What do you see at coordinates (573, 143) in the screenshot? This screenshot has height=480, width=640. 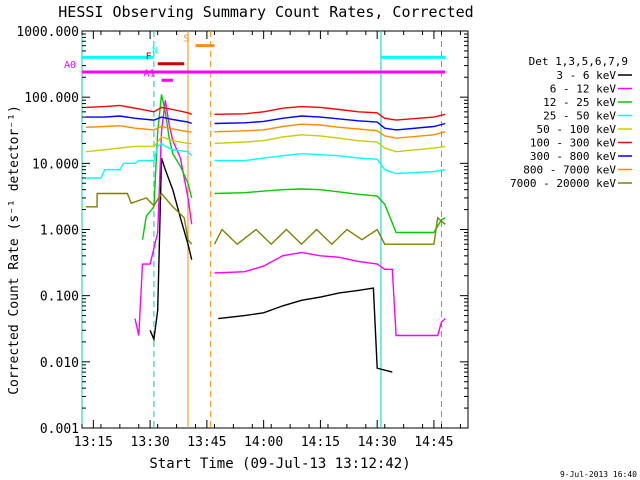 I see `legend-entry-label: 100 - 300 keV` at bounding box center [573, 143].